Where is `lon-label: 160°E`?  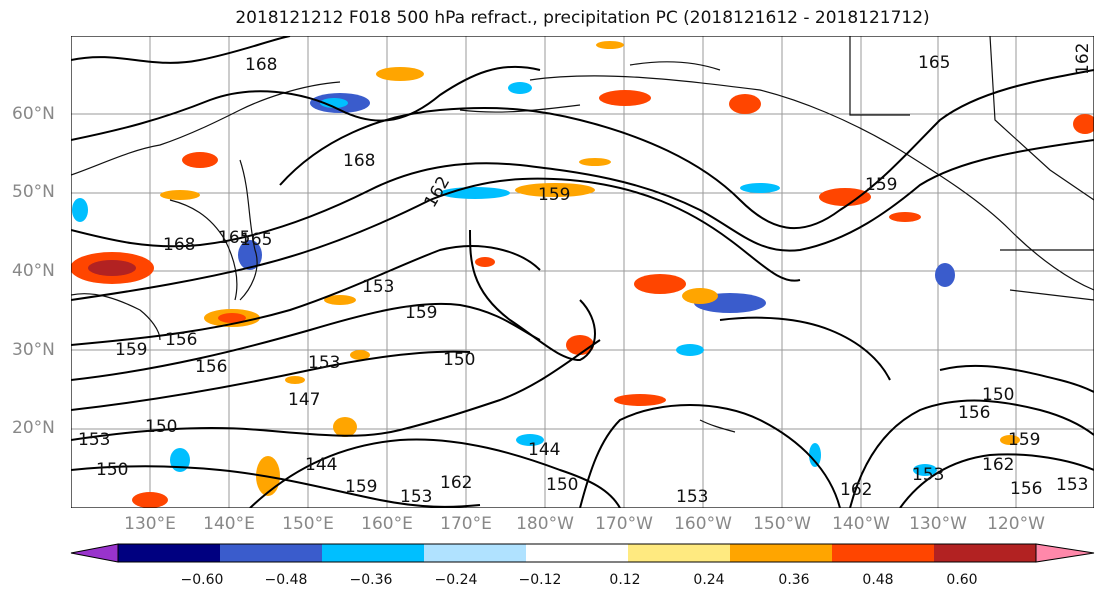
lon-label: 160°E is located at coordinates (387, 524).